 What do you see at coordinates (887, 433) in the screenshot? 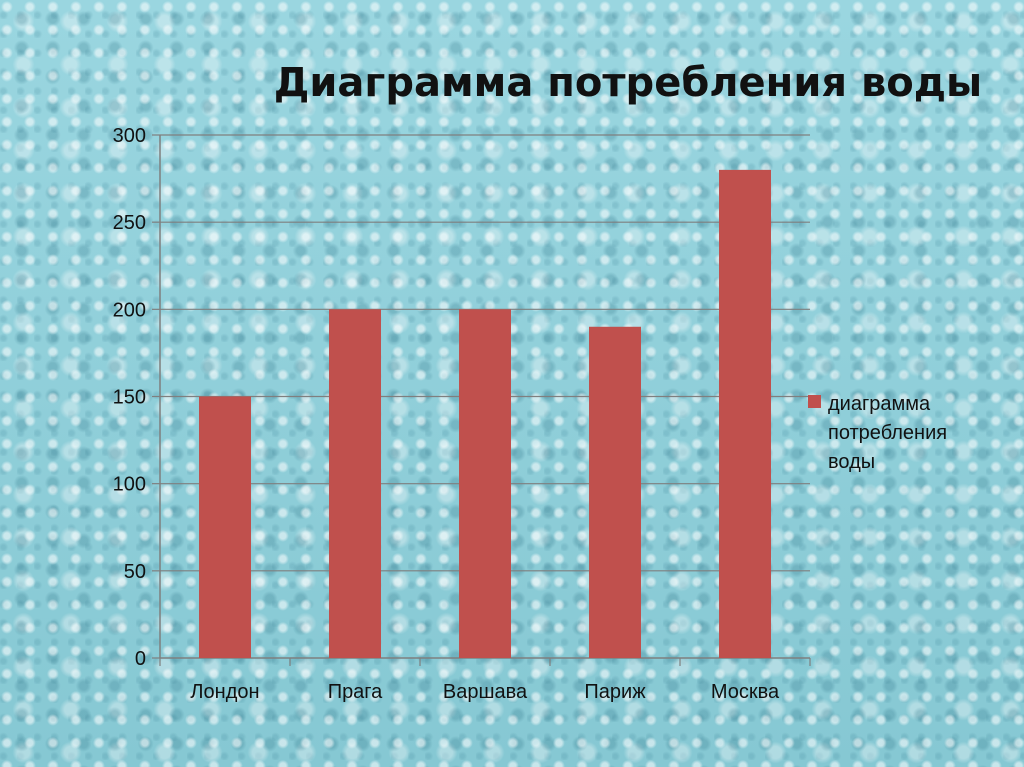
I see `legend-label-line-2: потребления` at bounding box center [887, 433].